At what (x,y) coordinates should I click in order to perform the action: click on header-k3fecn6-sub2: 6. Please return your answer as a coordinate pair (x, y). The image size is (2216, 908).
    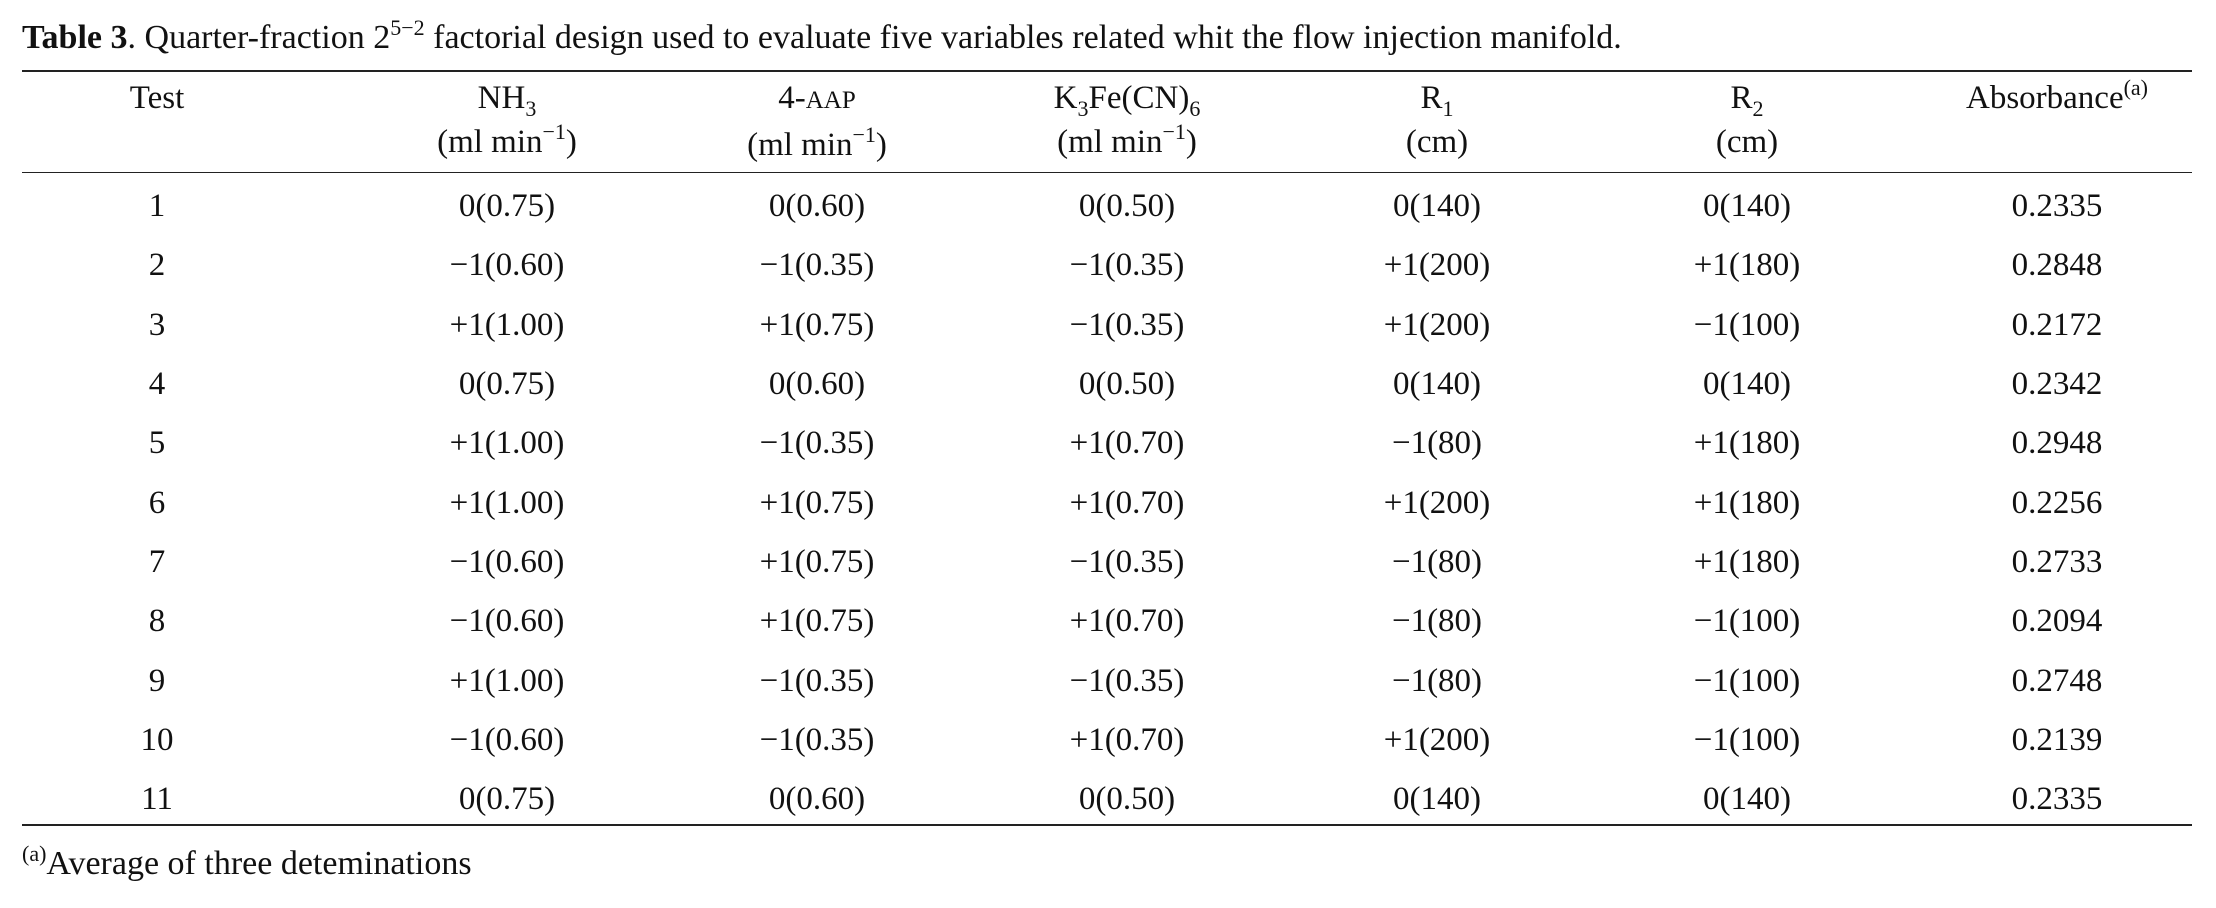
    Looking at the image, I should click on (1195, 108).